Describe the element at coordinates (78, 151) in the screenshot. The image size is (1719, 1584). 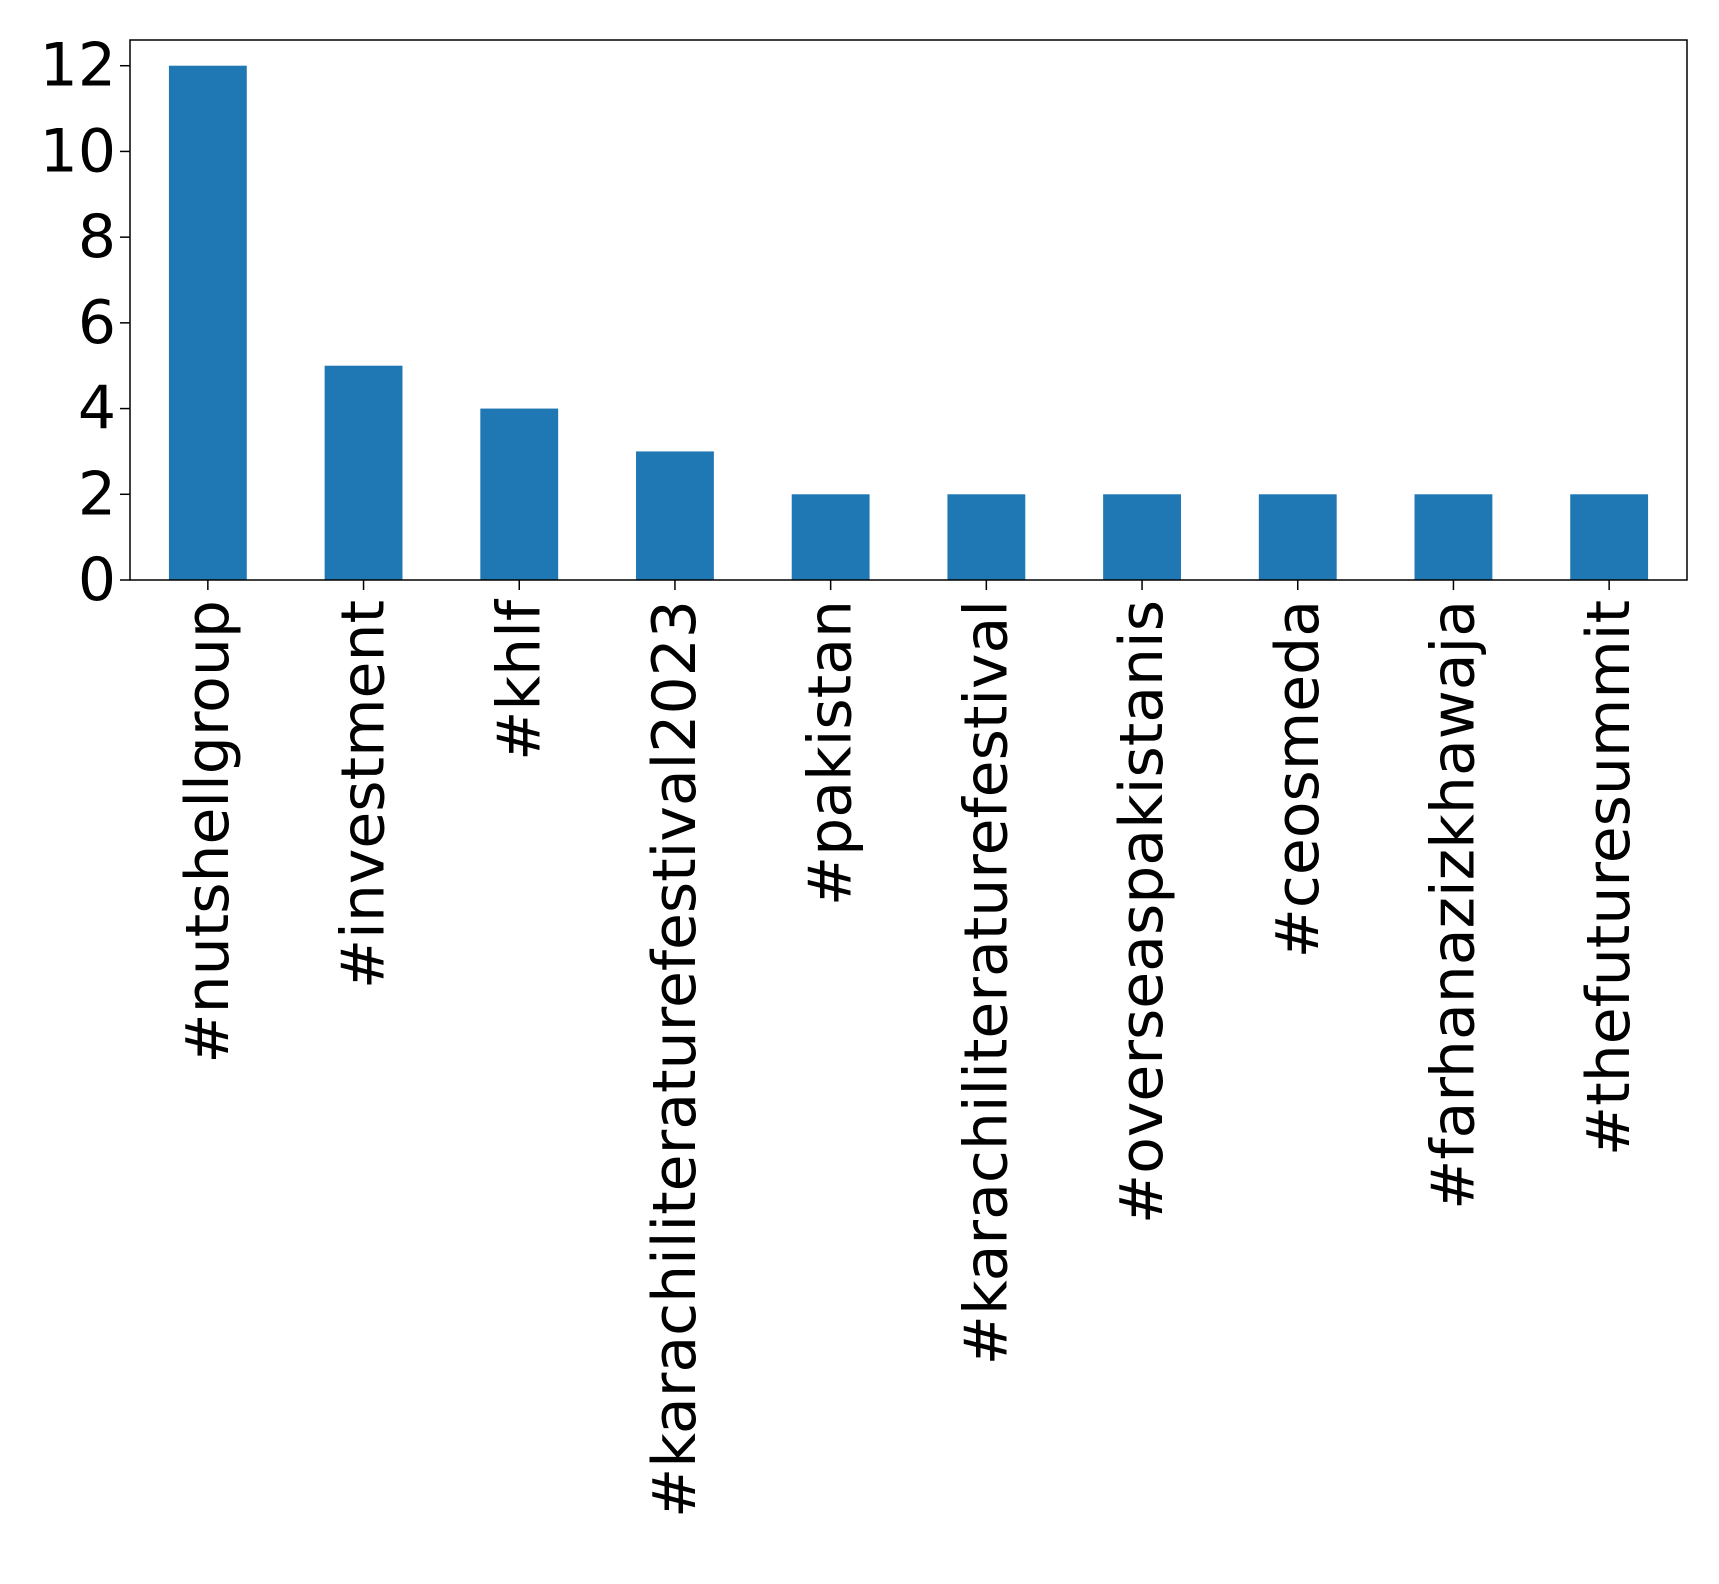
I see `y-tick-label: 10` at that location.